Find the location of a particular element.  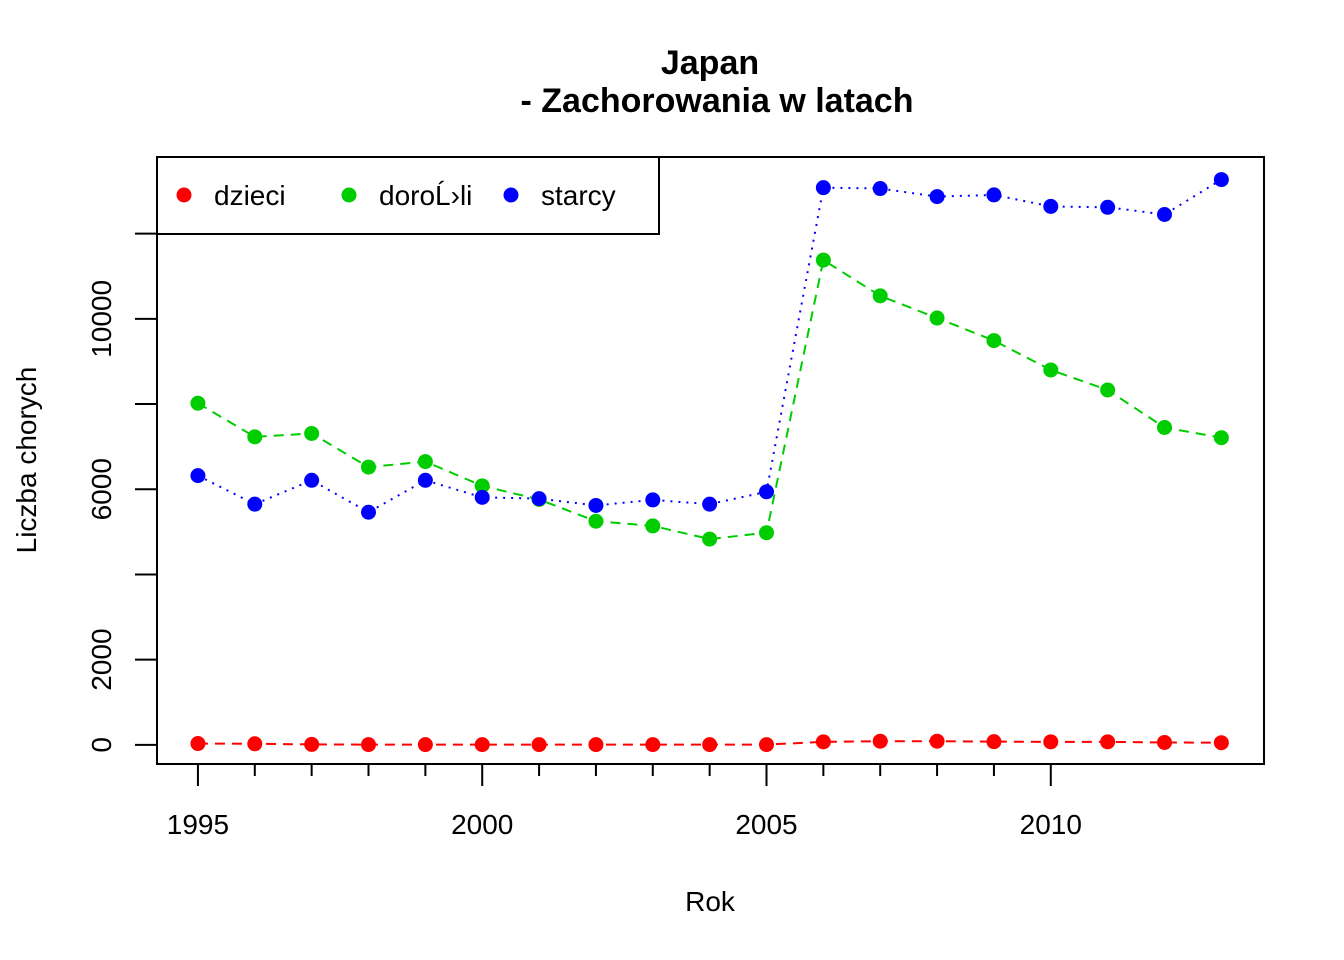

y-axis: 0 2000 6000 10000 is located at coordinates (122, 492).